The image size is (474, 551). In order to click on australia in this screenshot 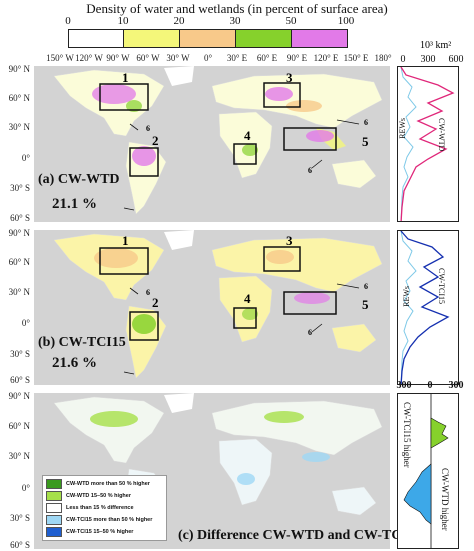, I will do `click(354, 174)`.